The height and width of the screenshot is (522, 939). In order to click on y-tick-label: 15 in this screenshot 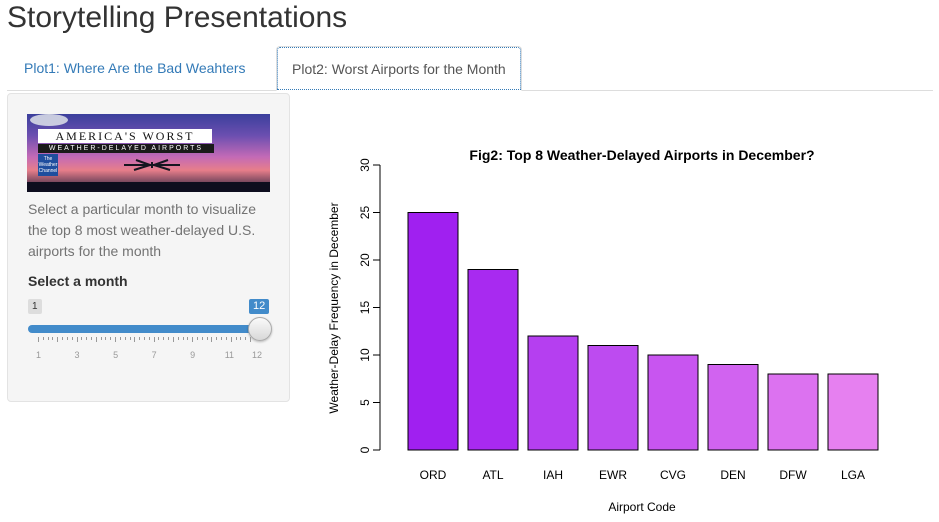, I will do `click(365, 308)`.